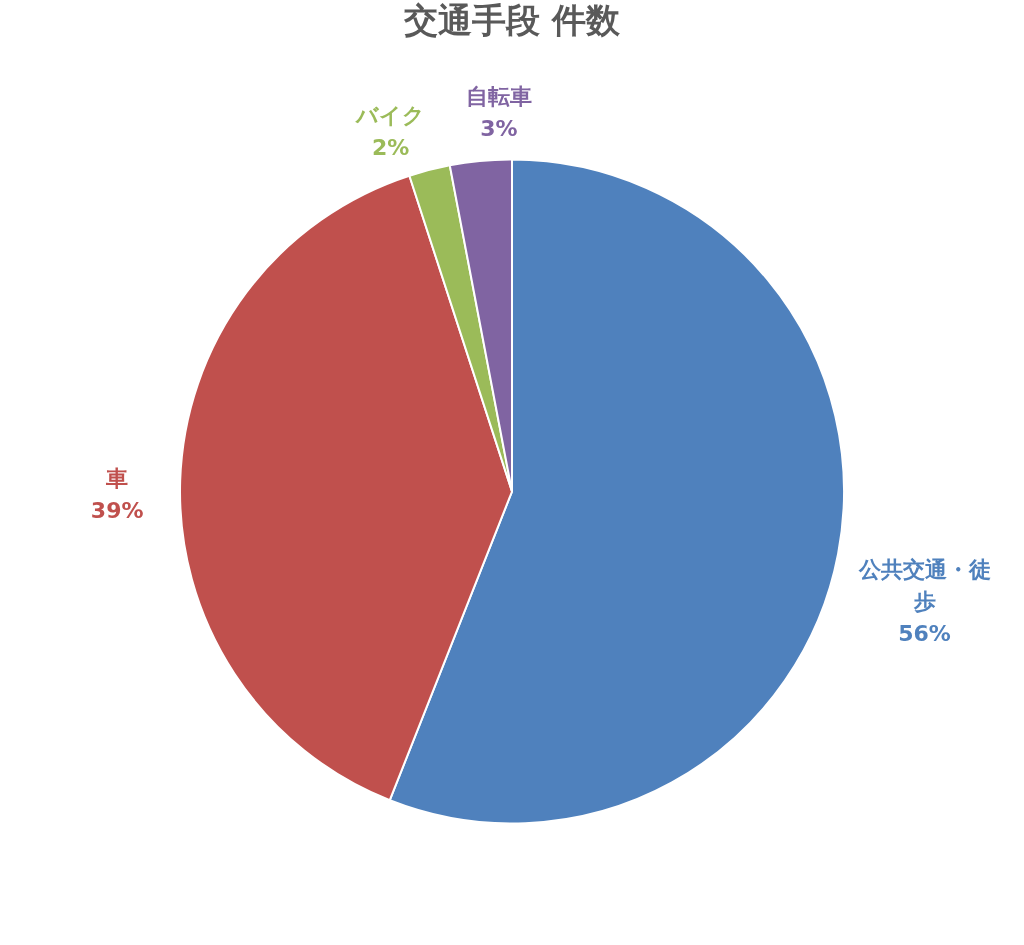 The width and height of the screenshot is (1024, 945). Describe the element at coordinates (499, 128) in the screenshot. I see `data-label: 3%` at that location.